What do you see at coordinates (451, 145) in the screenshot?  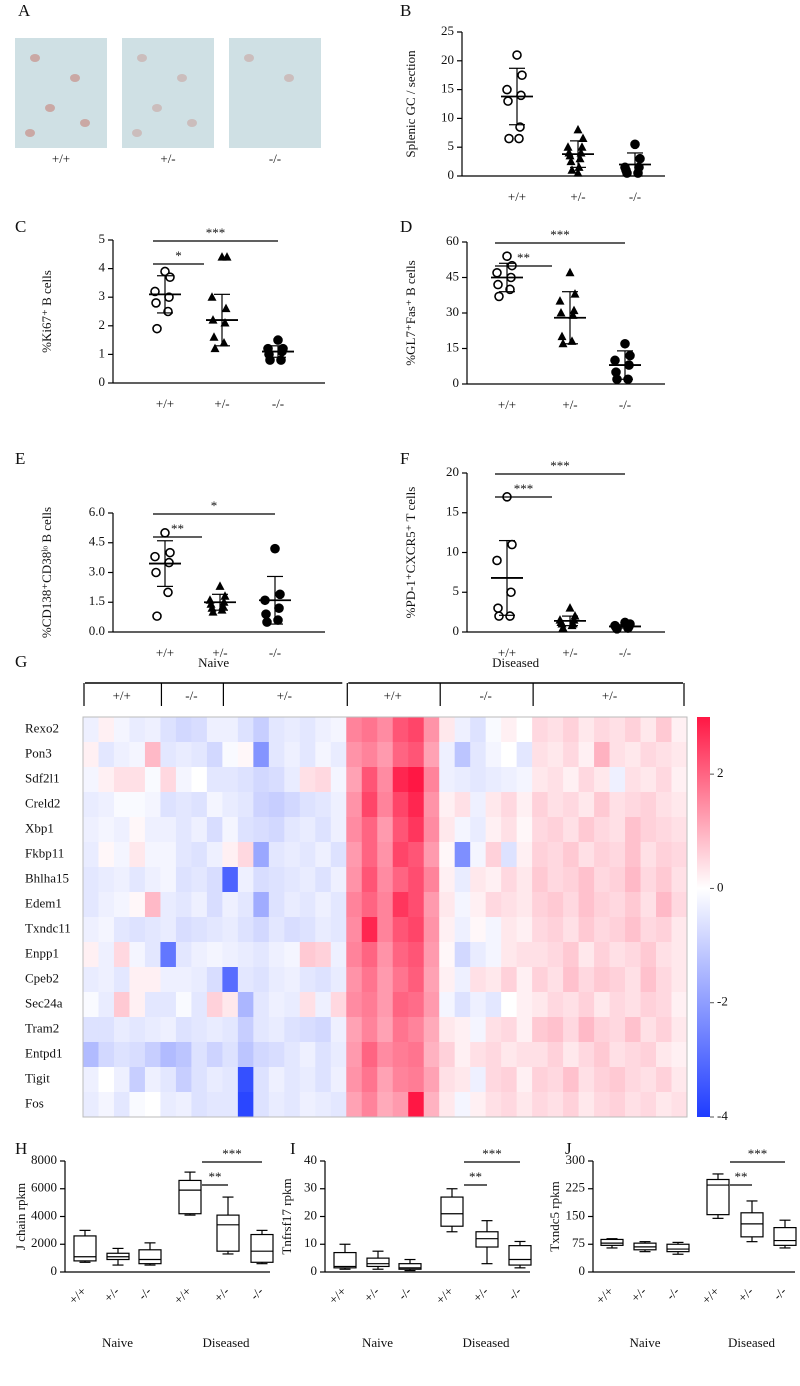 I see `y-tick-label: 5` at bounding box center [451, 145].